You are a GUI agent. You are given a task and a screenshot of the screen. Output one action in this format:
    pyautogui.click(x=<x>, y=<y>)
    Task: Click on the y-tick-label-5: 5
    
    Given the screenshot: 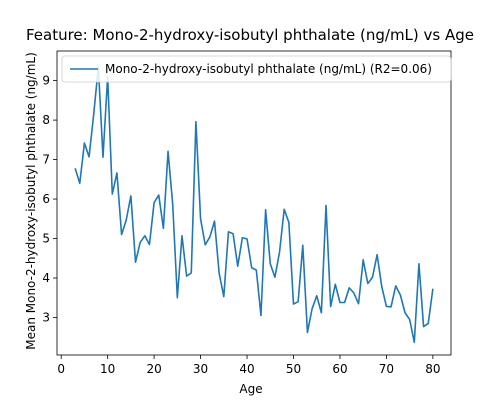 What is the action you would take?
    pyautogui.click(x=46, y=239)
    